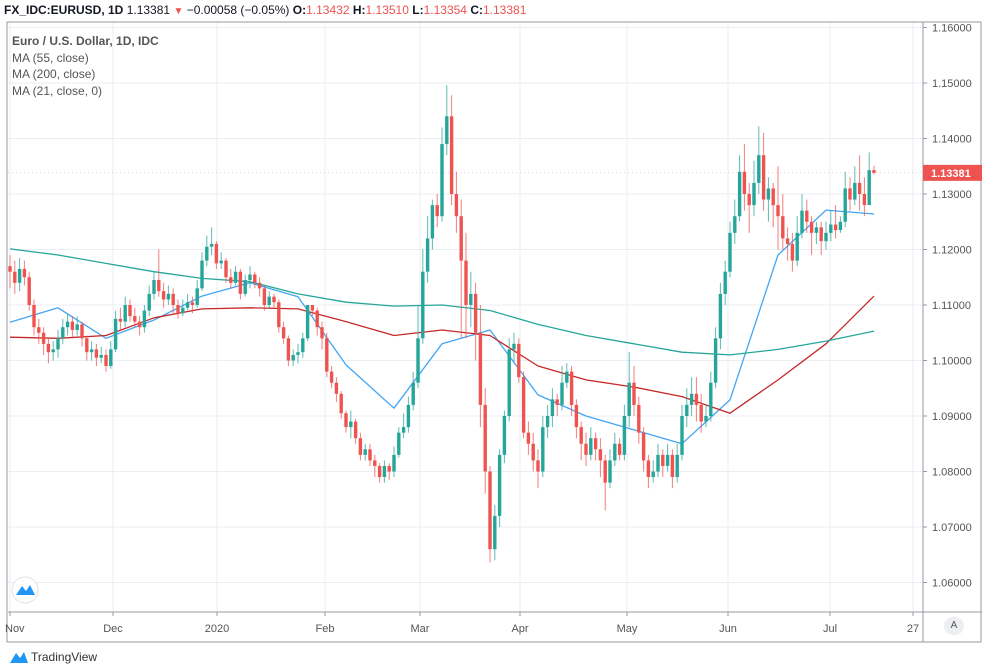 This screenshot has height=670, width=982. Describe the element at coordinates (954, 626) in the screenshot. I see `auto-scale-button: A` at that location.